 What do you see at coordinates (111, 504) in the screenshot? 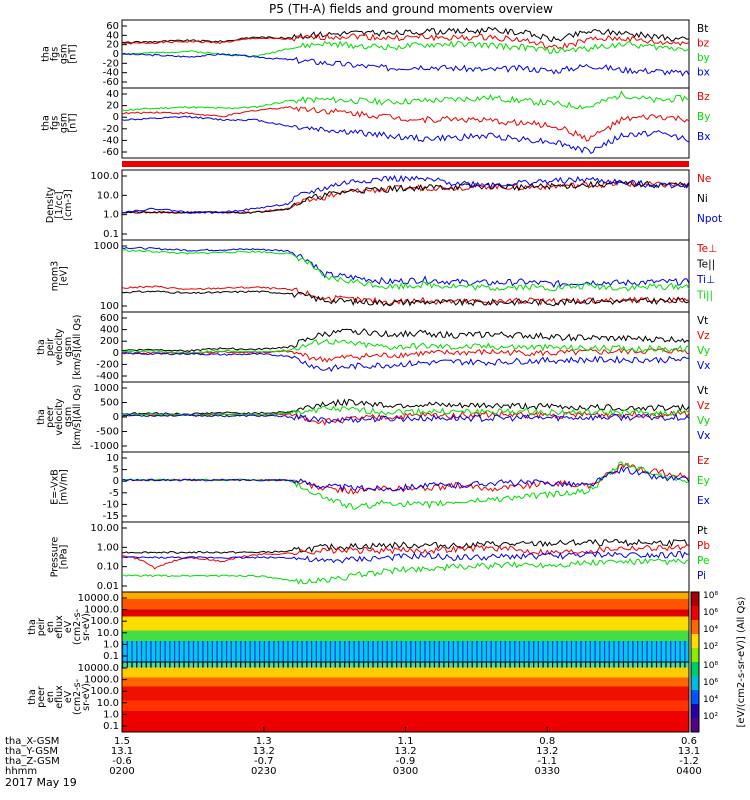
I see `y-tick-label: -10` at bounding box center [111, 504].